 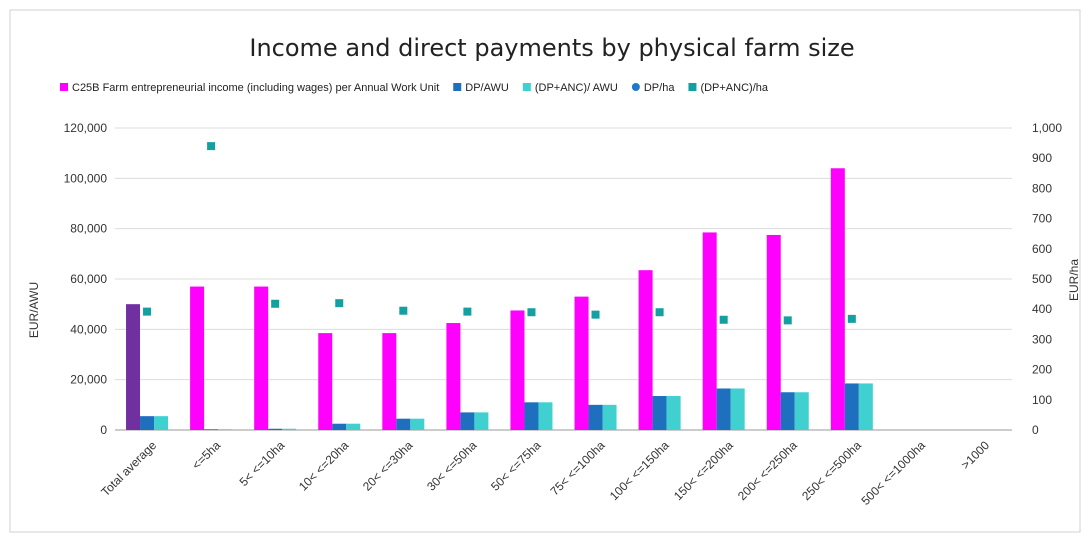 What do you see at coordinates (103, 430) in the screenshot?
I see `y-tick-label: 0` at bounding box center [103, 430].